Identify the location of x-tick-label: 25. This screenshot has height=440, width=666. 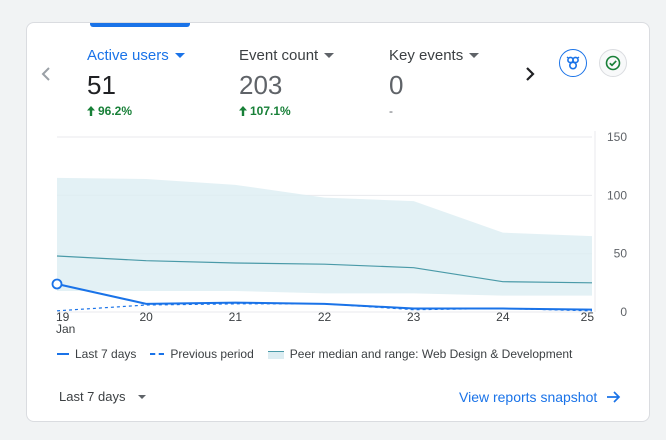
(588, 317).